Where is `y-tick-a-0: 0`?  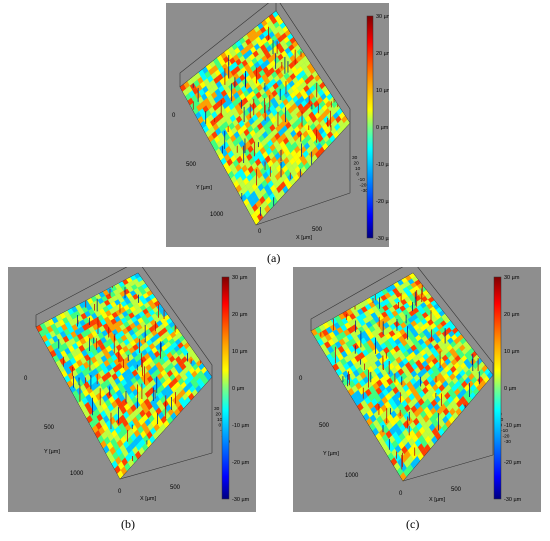 y-tick-a-0: 0 is located at coordinates (174, 116).